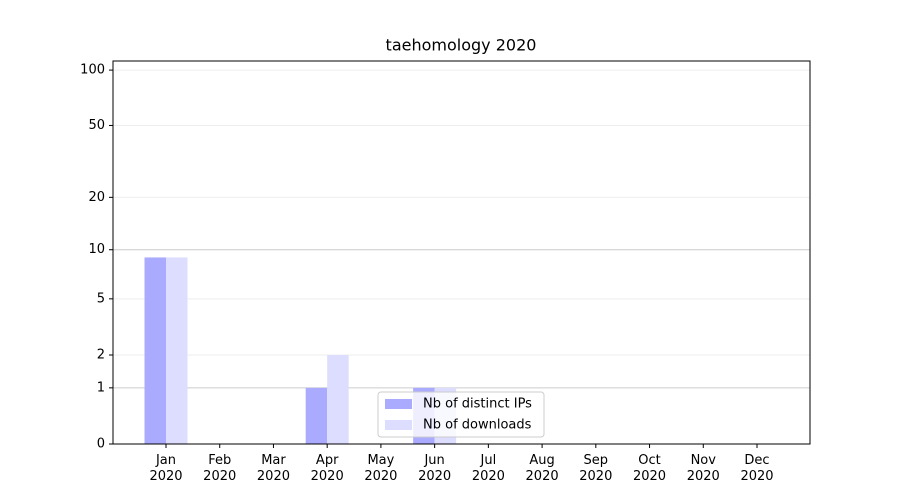  I want to click on y-tick-label: 2, so click(101, 354).